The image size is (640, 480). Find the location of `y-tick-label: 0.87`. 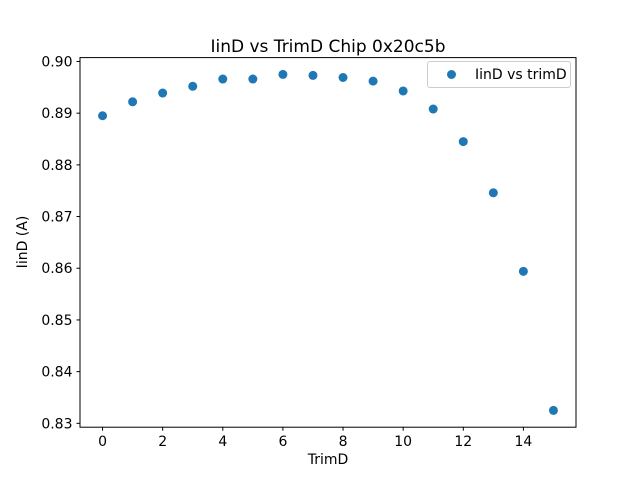

y-tick-label: 0.87 is located at coordinates (56, 218).